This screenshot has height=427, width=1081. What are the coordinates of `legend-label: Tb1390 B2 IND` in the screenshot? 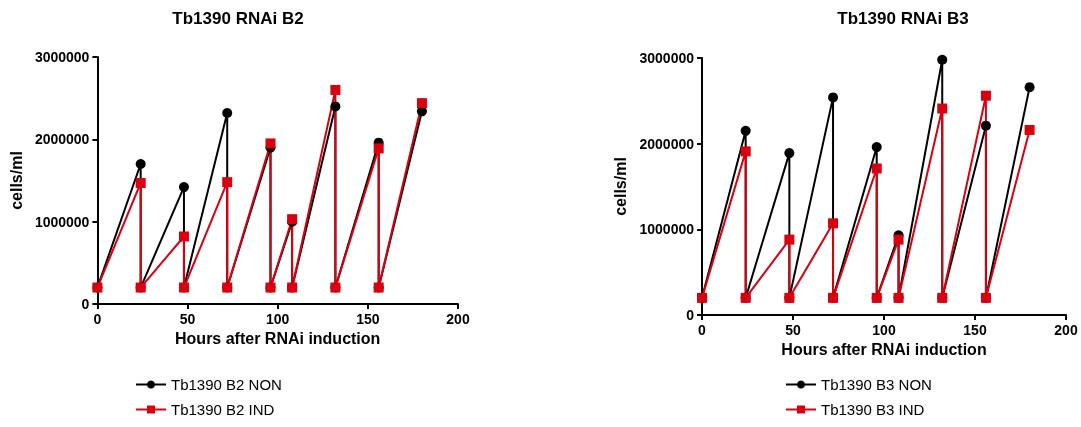 It's located at (223, 409).